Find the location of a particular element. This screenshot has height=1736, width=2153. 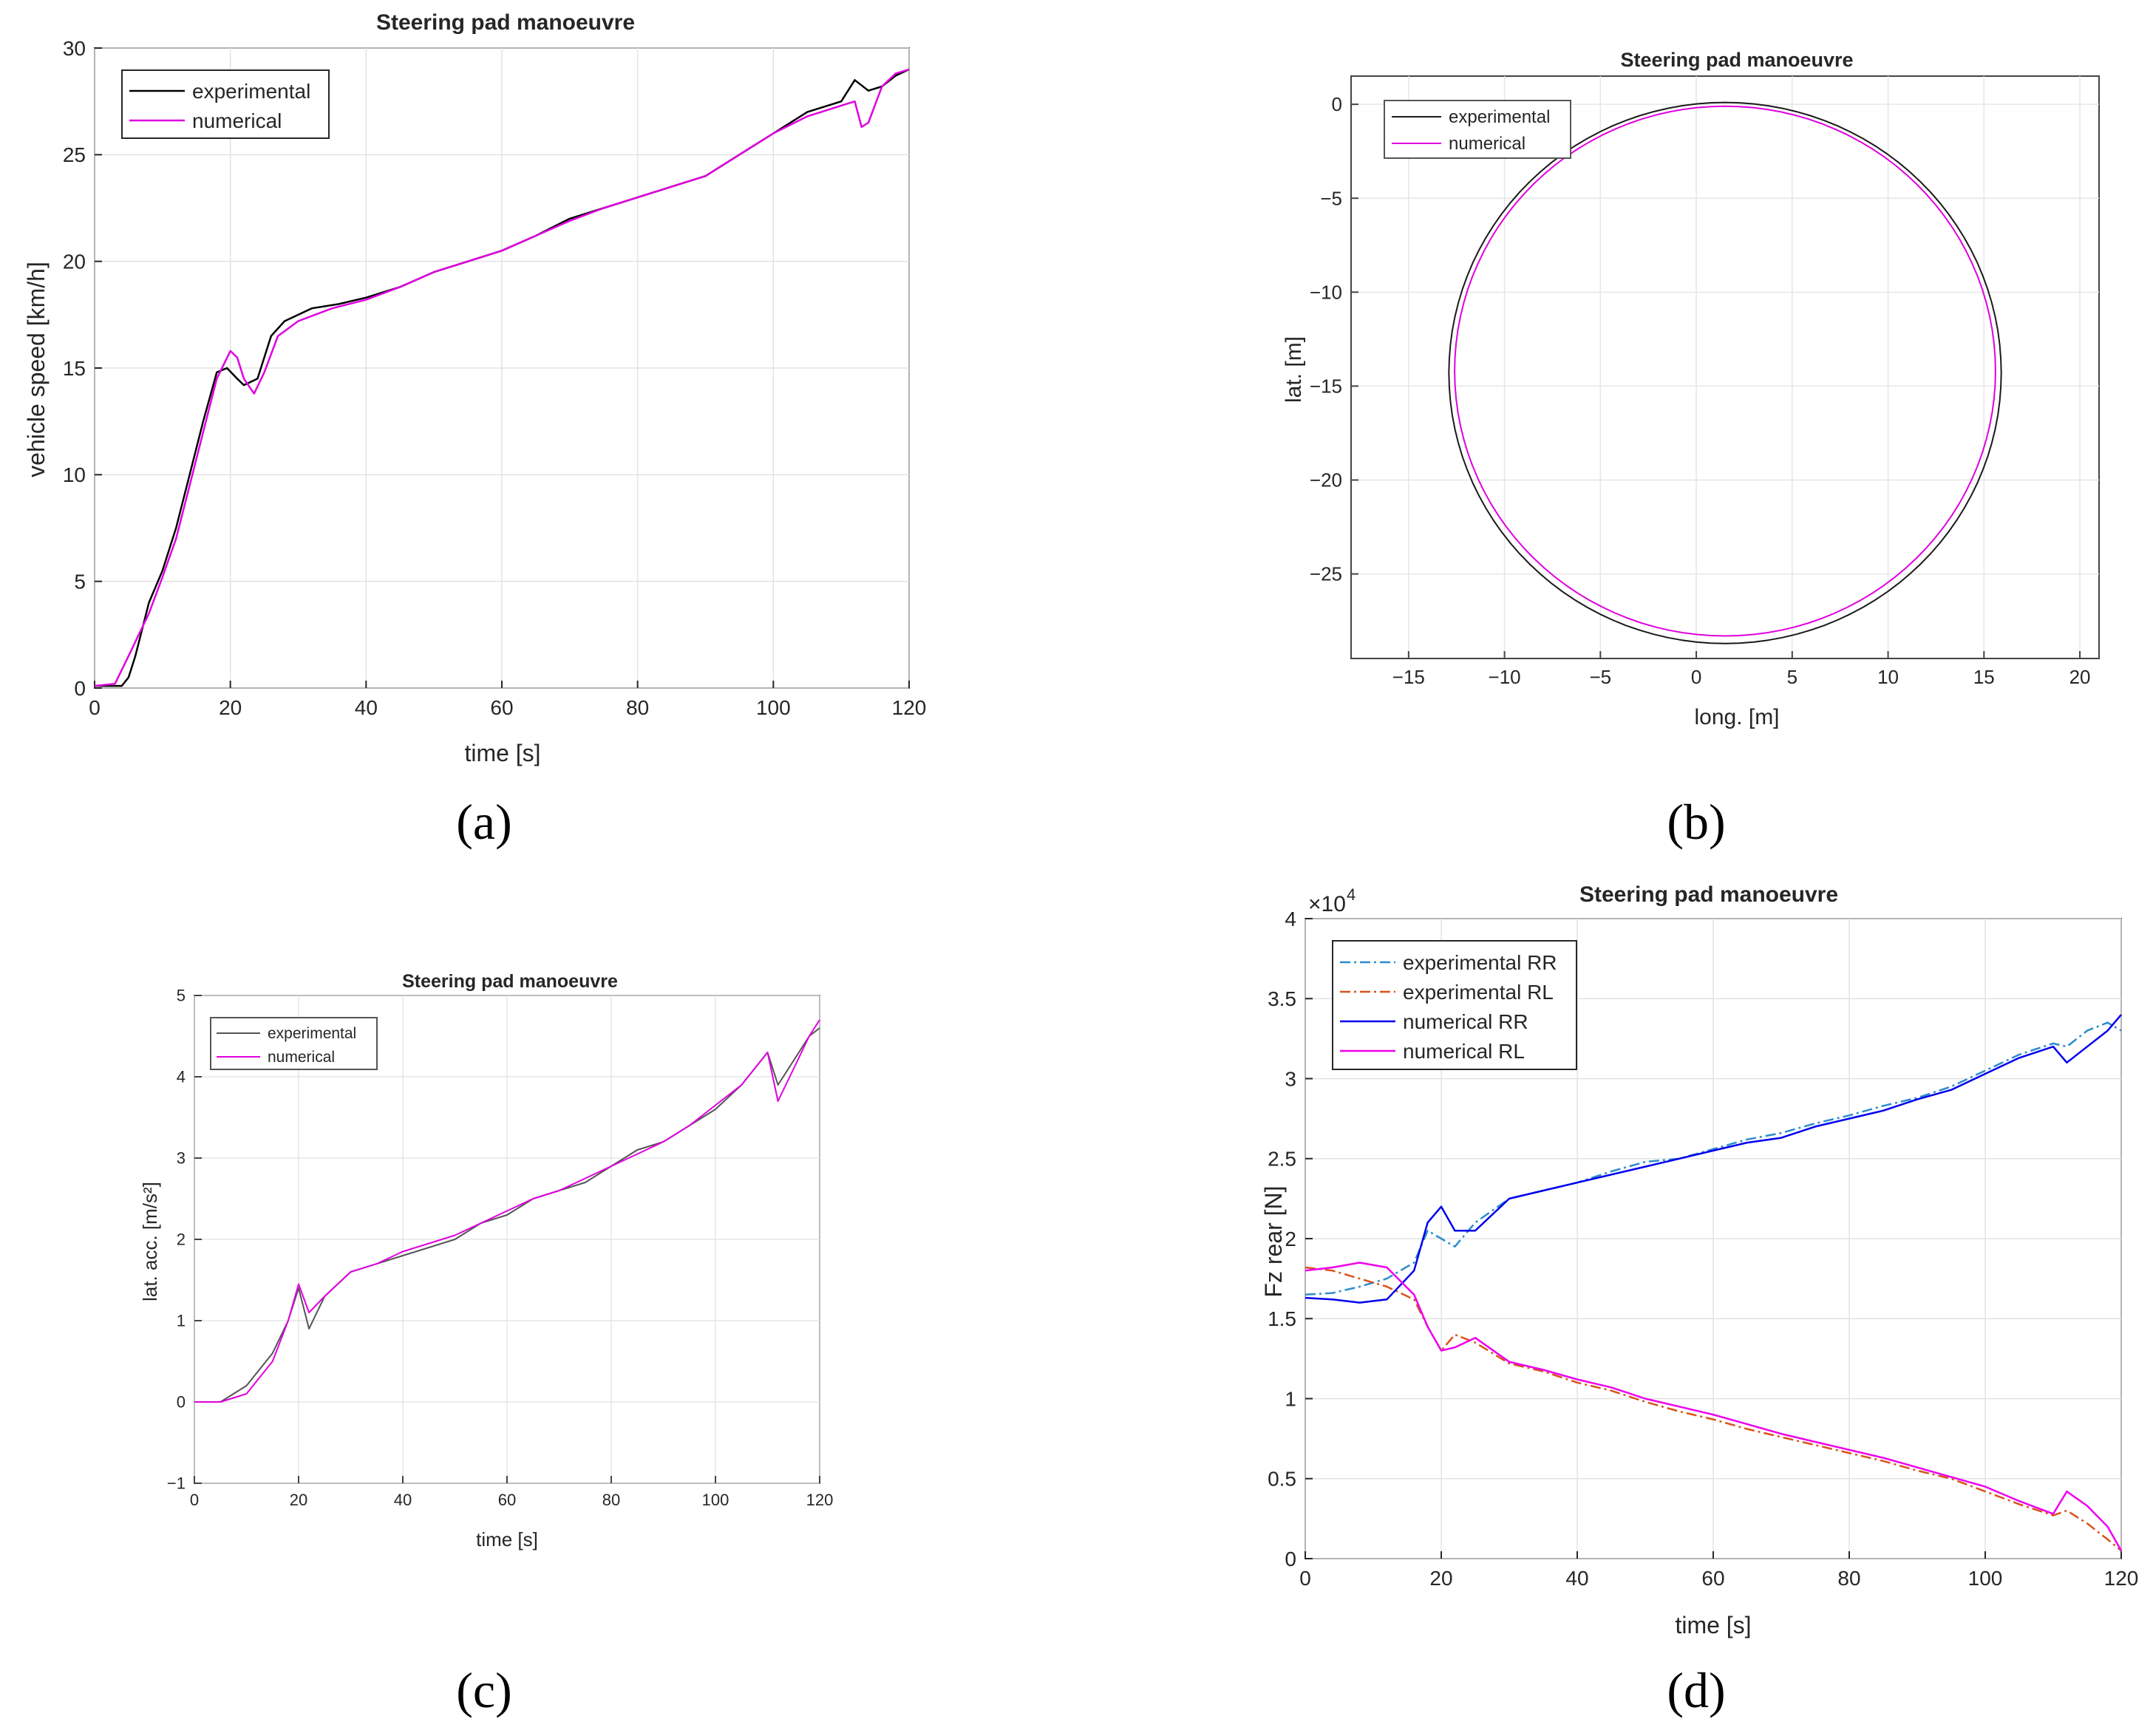

chart-b-plot-area is located at coordinates (1725, 367).